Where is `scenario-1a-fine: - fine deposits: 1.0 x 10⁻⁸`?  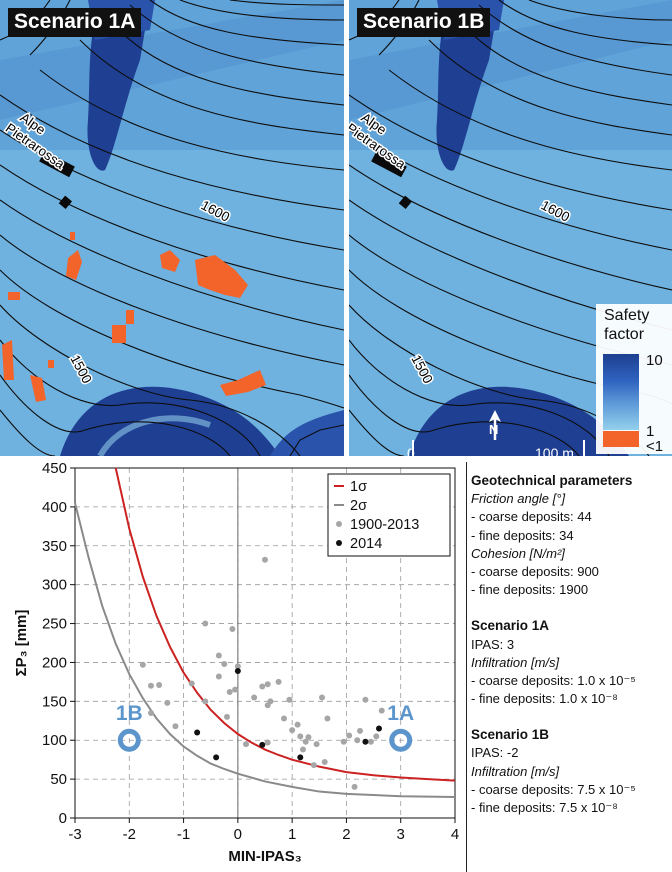
scenario-1a-fine: - fine deposits: 1.0 x 10⁻⁸ is located at coordinates (544, 699).